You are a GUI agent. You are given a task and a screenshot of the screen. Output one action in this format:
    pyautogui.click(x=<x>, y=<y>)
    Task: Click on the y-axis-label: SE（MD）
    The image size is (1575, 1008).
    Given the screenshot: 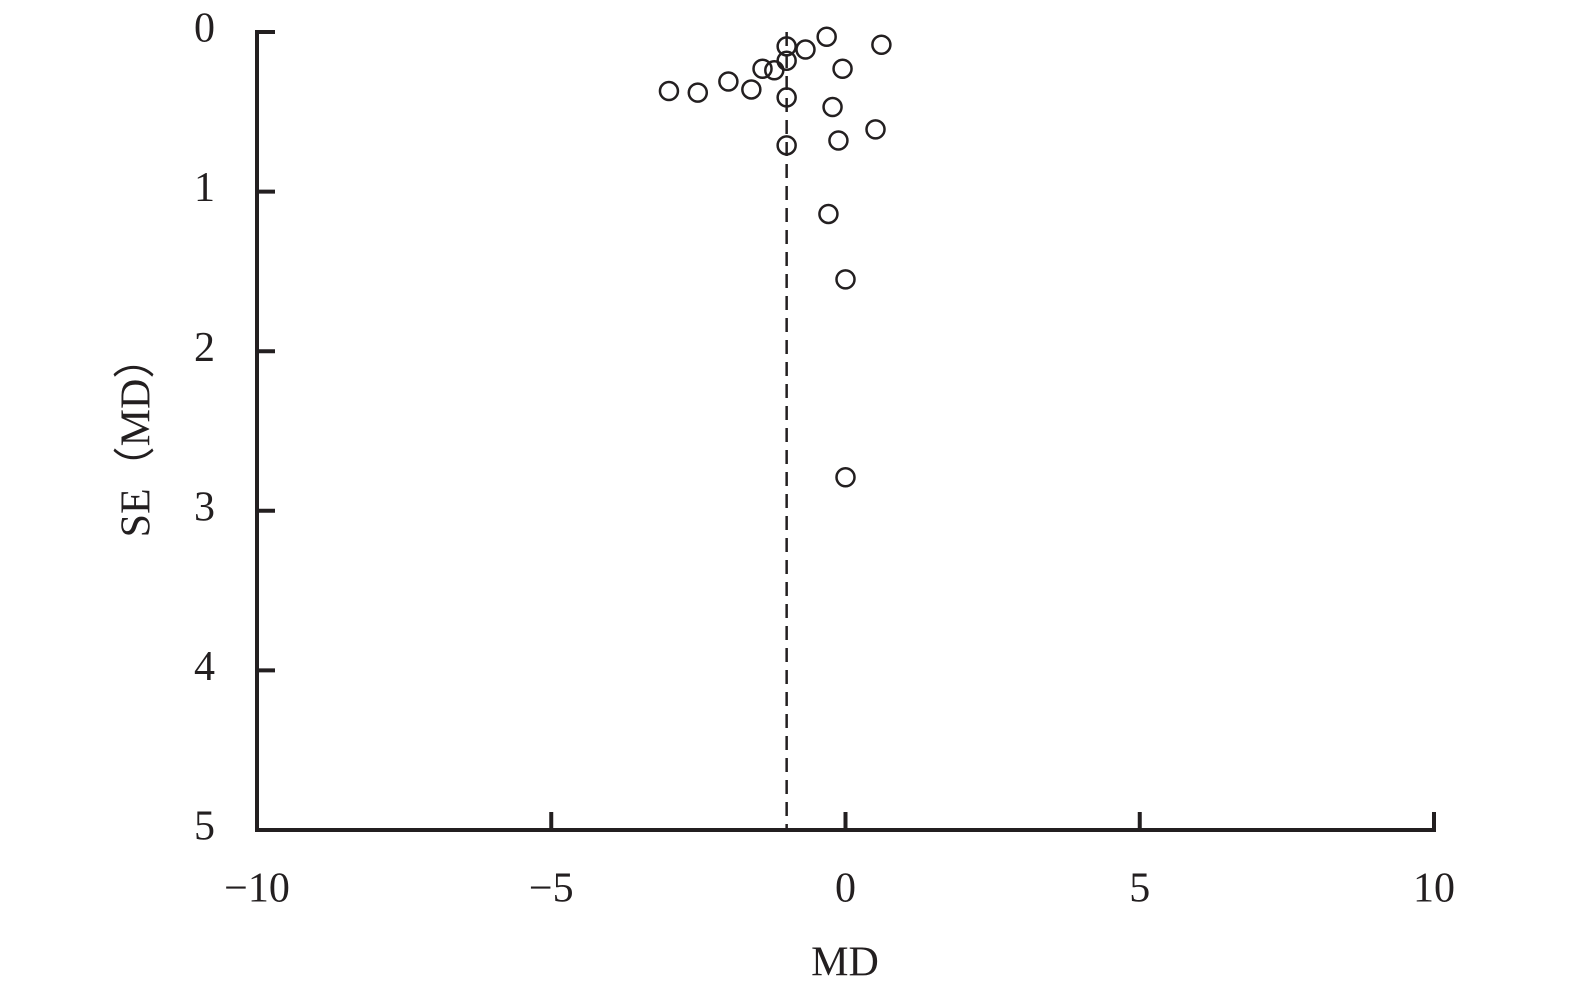 What is the action you would take?
    pyautogui.click(x=137, y=437)
    